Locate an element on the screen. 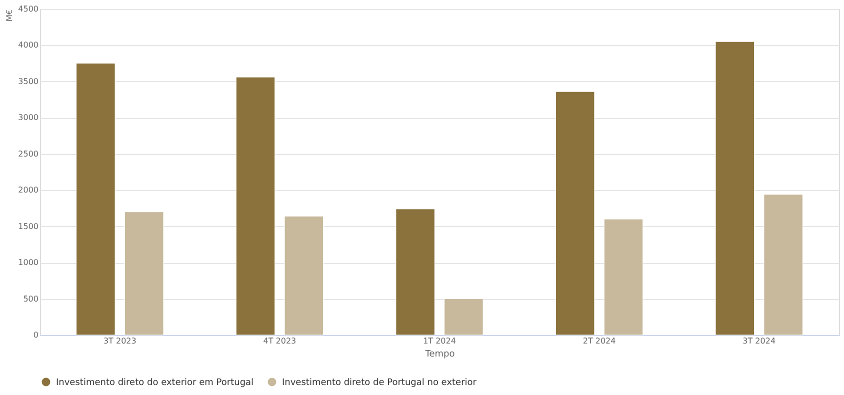 Image resolution: width=844 pixels, height=395 pixels. y-tick-label: 3000 is located at coordinates (28, 117).